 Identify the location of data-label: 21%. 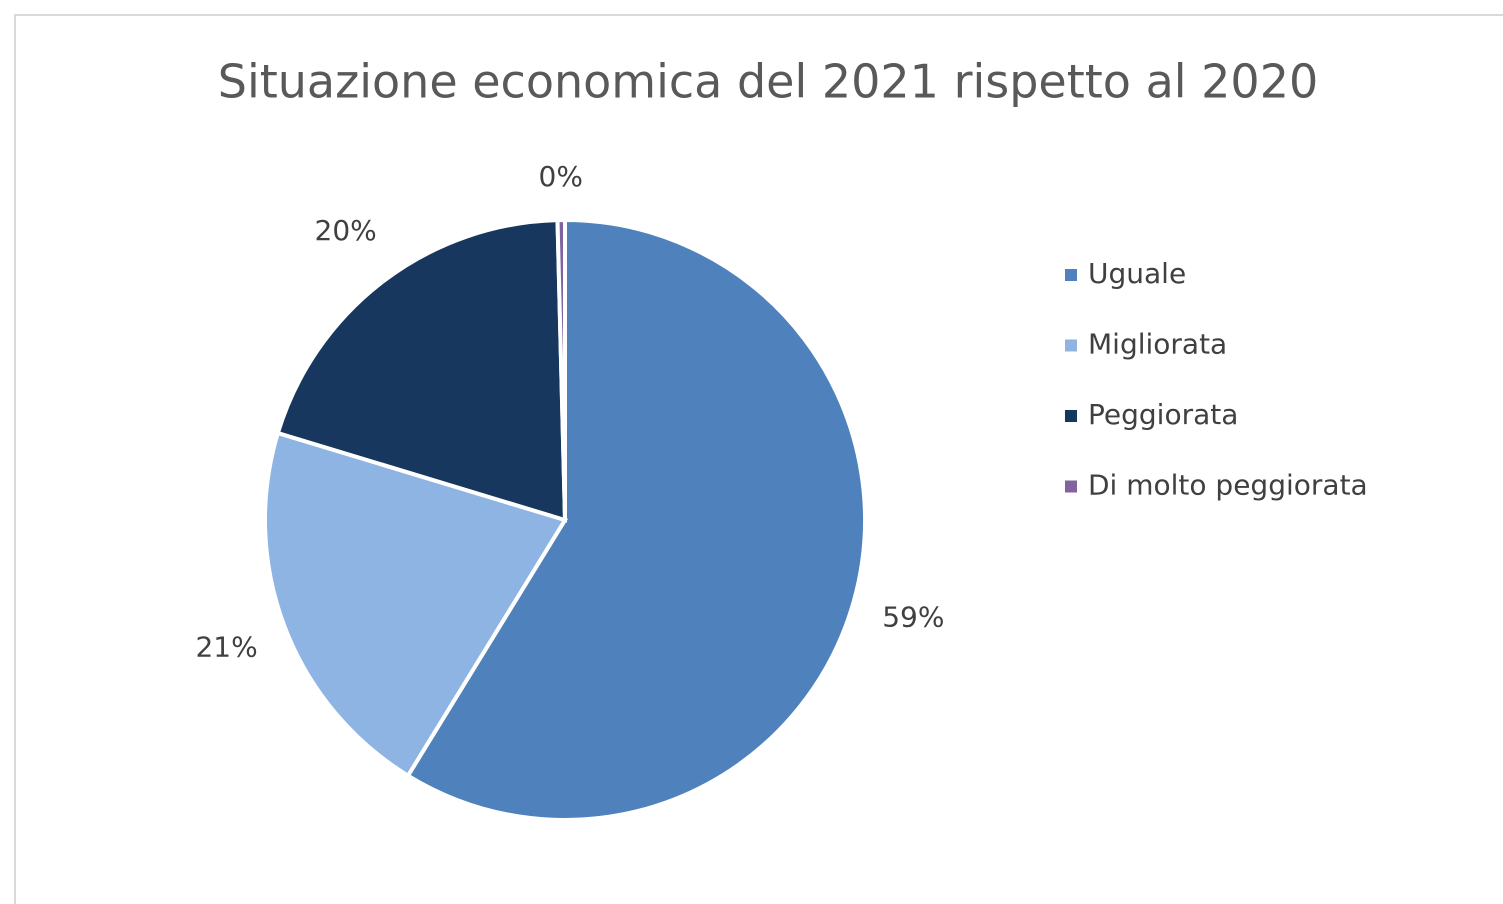
(226, 647).